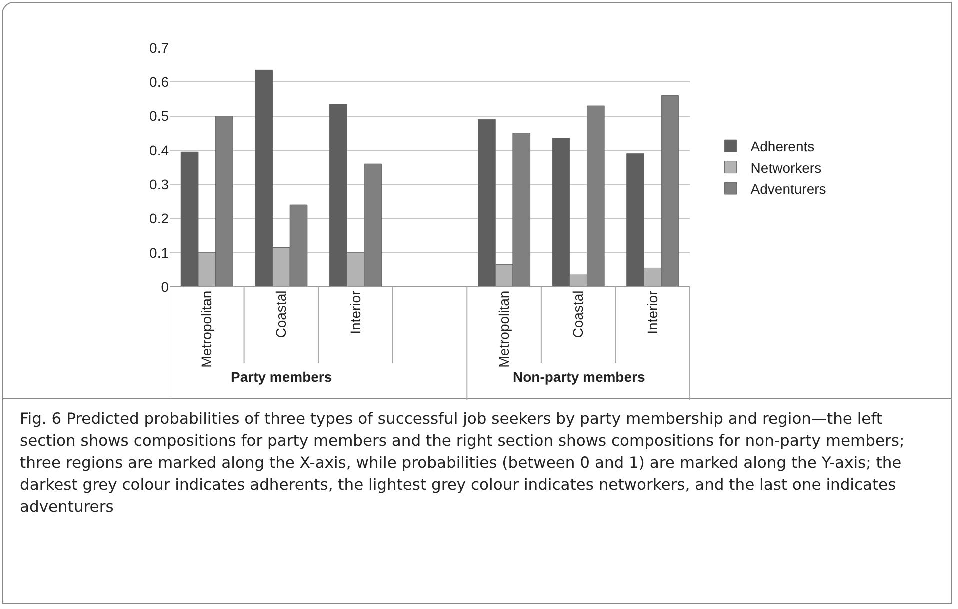  What do you see at coordinates (788, 188) in the screenshot?
I see `legend-label: Adventurers` at bounding box center [788, 188].